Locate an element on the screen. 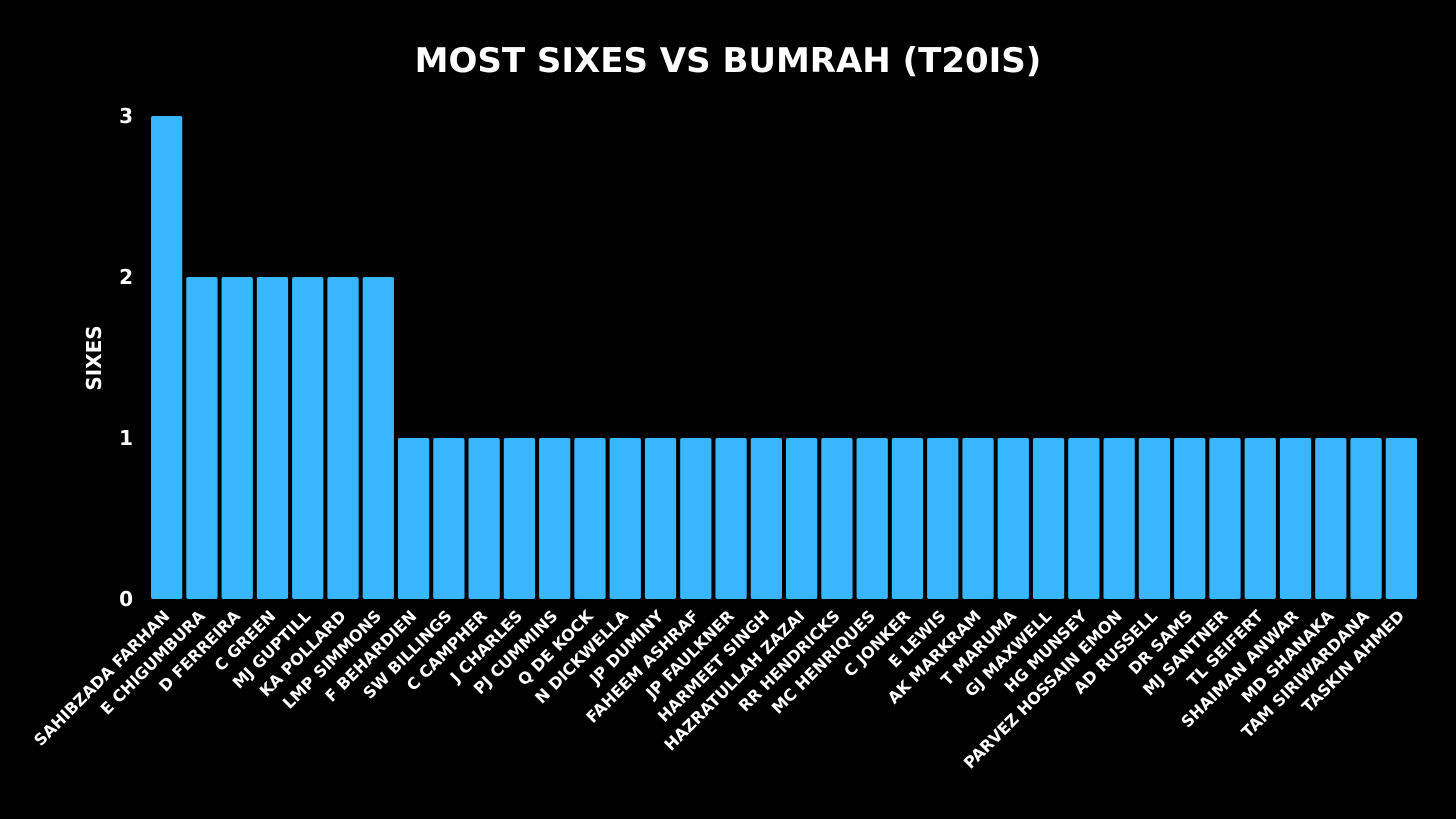 The image size is (1456, 819). y-tick-label: 3 is located at coordinates (126, 116).